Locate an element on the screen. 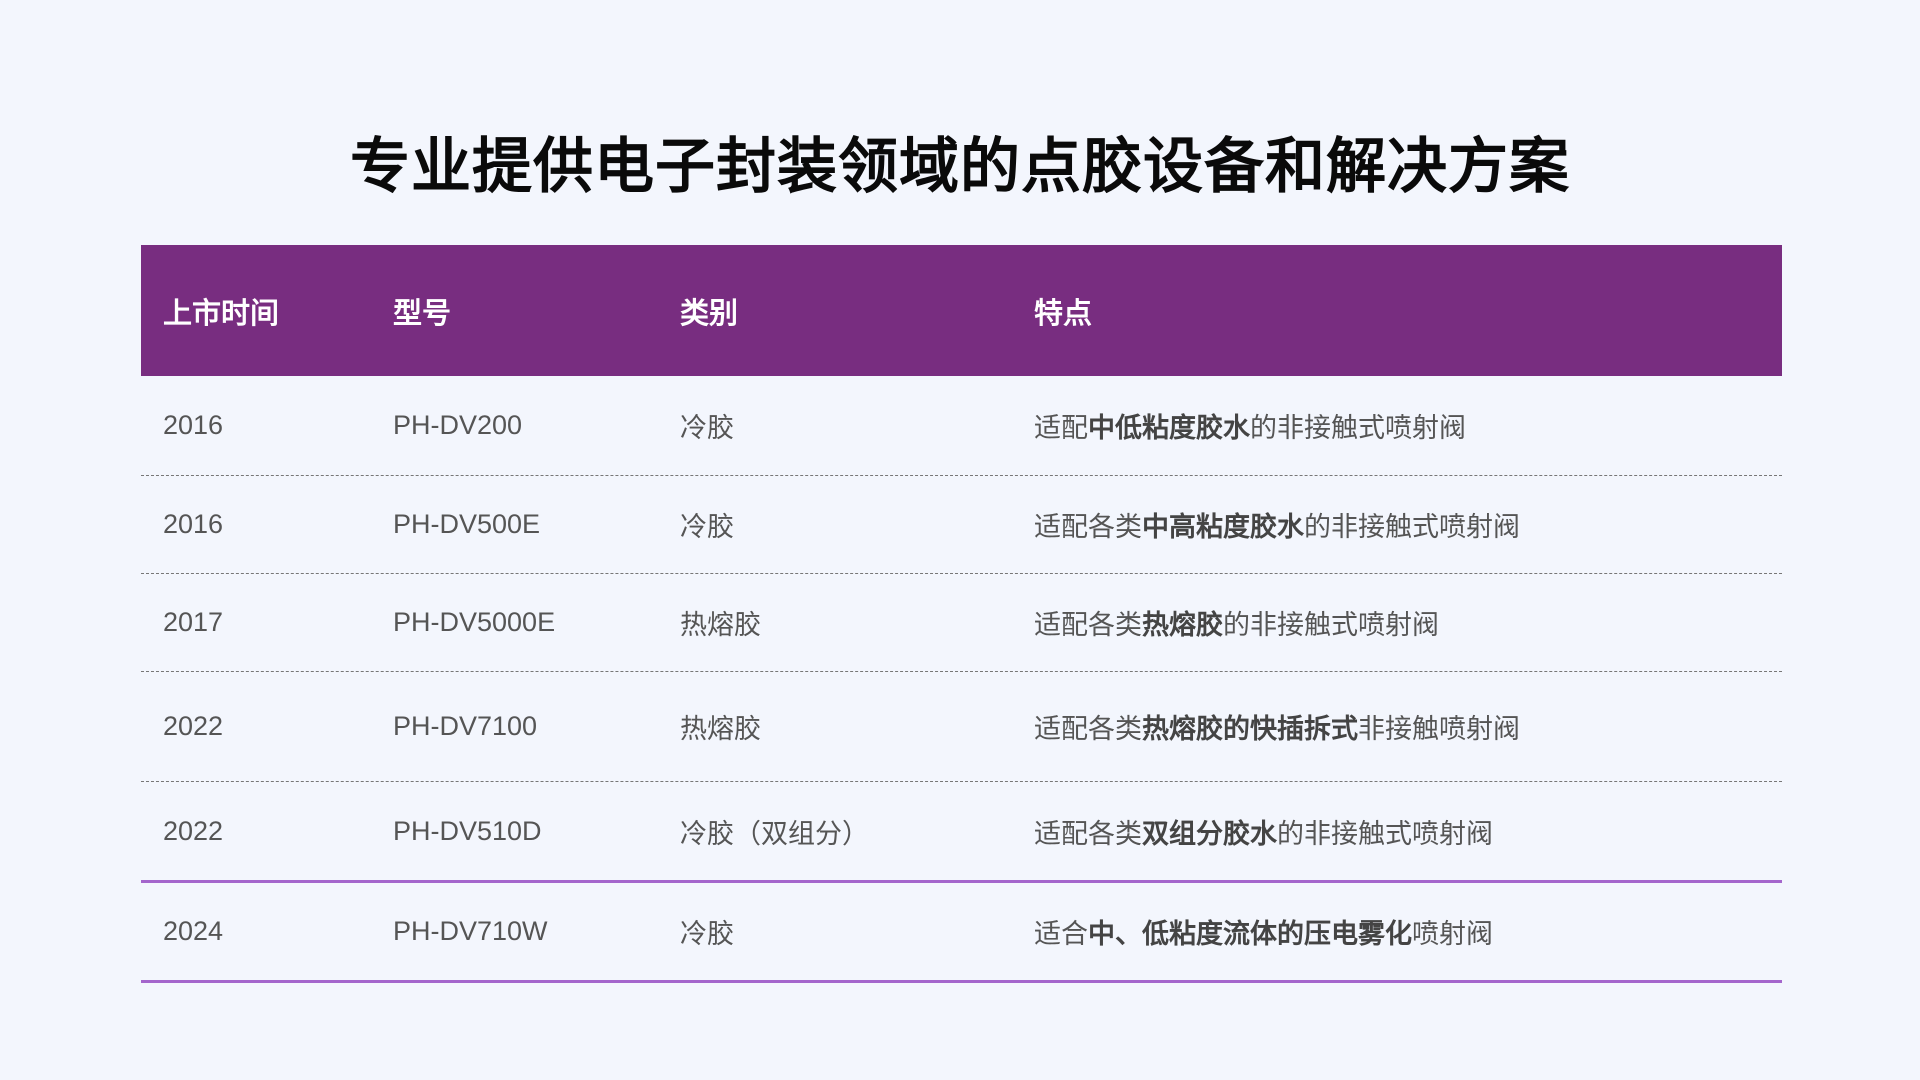 Image resolution: width=1920 pixels, height=1080 pixels. model-cell: PH-DV7100 is located at coordinates (465, 726).